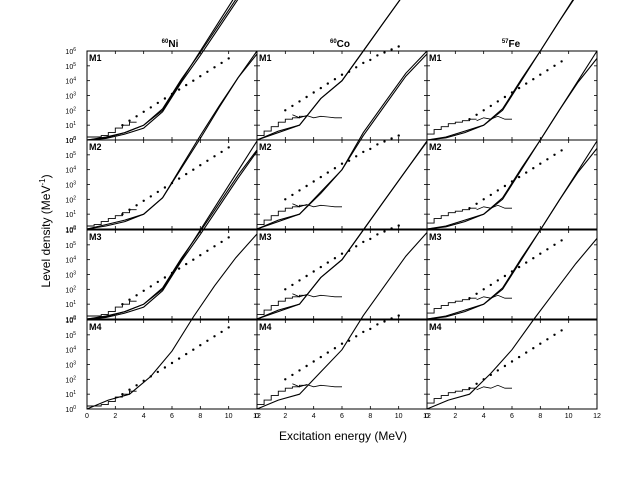 The image size is (640, 477). What do you see at coordinates (342, 95) in the screenshot?
I see `panel-m1-60co-frame` at bounding box center [342, 95].